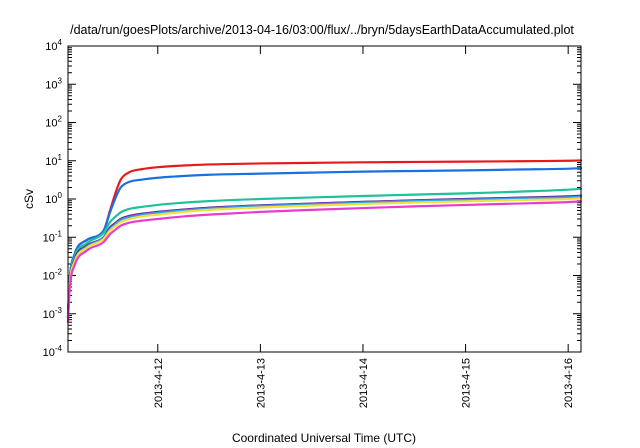 This screenshot has width=640, height=448. I want to click on y-tick-label: 10³, so click(53, 83).